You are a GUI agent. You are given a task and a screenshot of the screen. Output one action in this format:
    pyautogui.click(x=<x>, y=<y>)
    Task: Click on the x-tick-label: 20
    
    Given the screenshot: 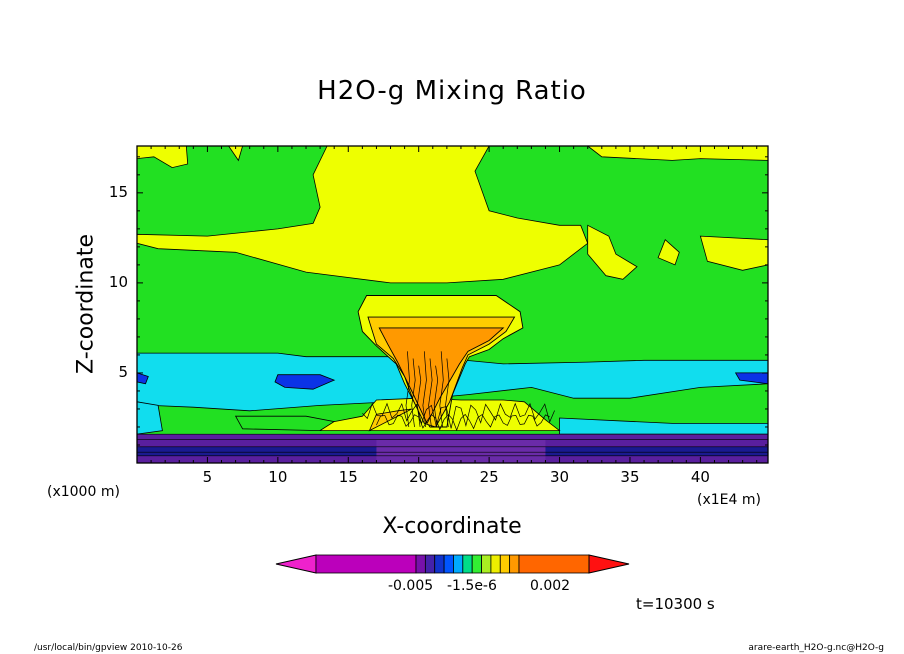 What is the action you would take?
    pyautogui.click(x=419, y=477)
    